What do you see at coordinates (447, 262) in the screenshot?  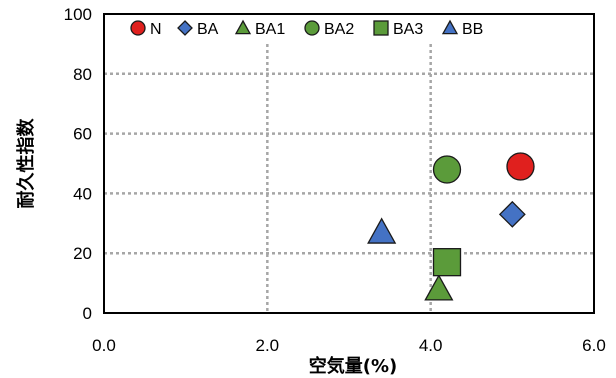 I see `data-point-ba3` at bounding box center [447, 262].